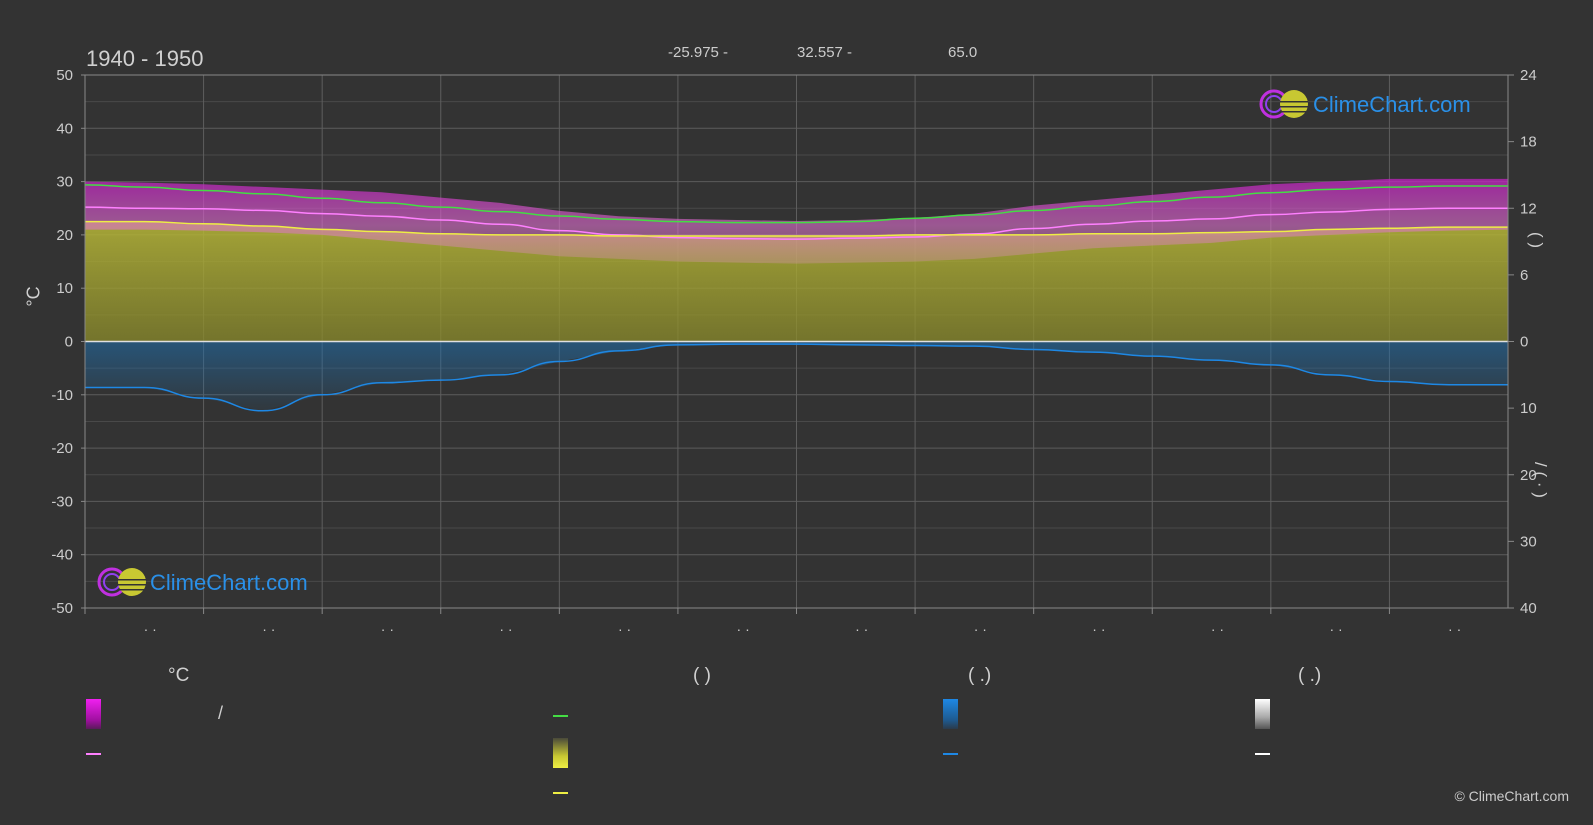  What do you see at coordinates (64, 288) in the screenshot?
I see `left-tick-label: 10` at bounding box center [64, 288].